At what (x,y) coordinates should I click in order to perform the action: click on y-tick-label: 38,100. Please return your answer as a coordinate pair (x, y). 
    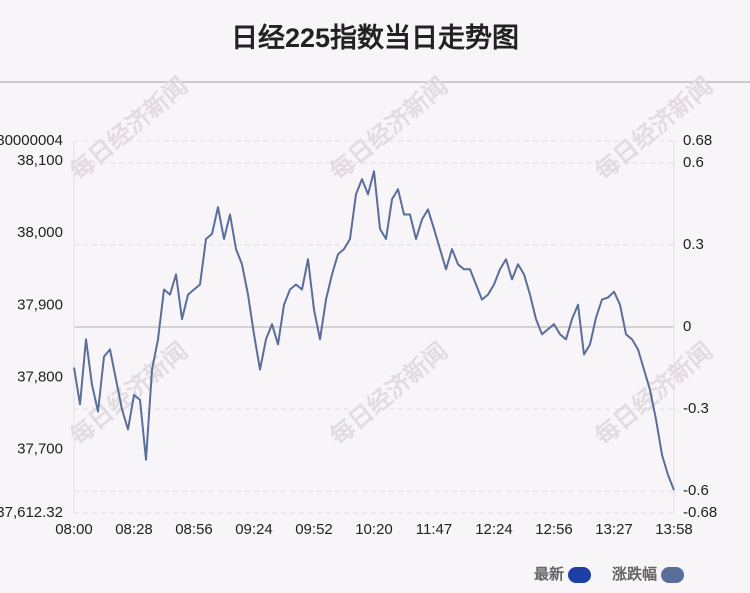
    Looking at the image, I should click on (40, 160).